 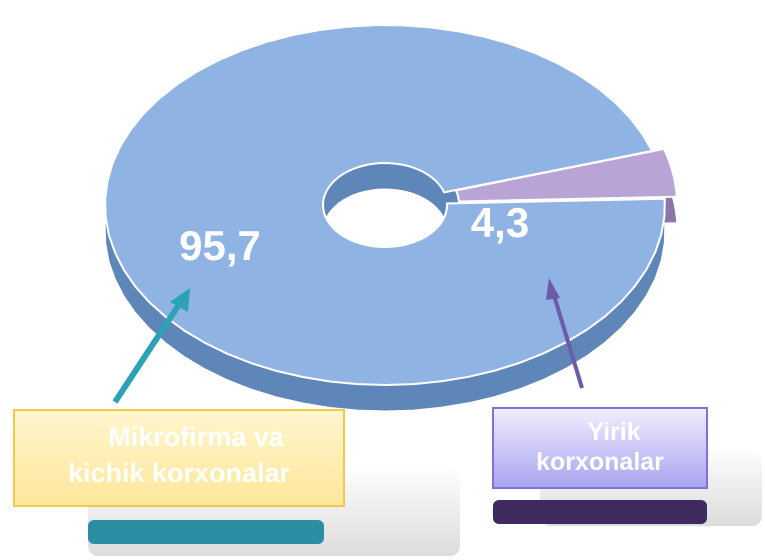 I want to click on legend-label: Yirik korxonalar, so click(x=600, y=447).